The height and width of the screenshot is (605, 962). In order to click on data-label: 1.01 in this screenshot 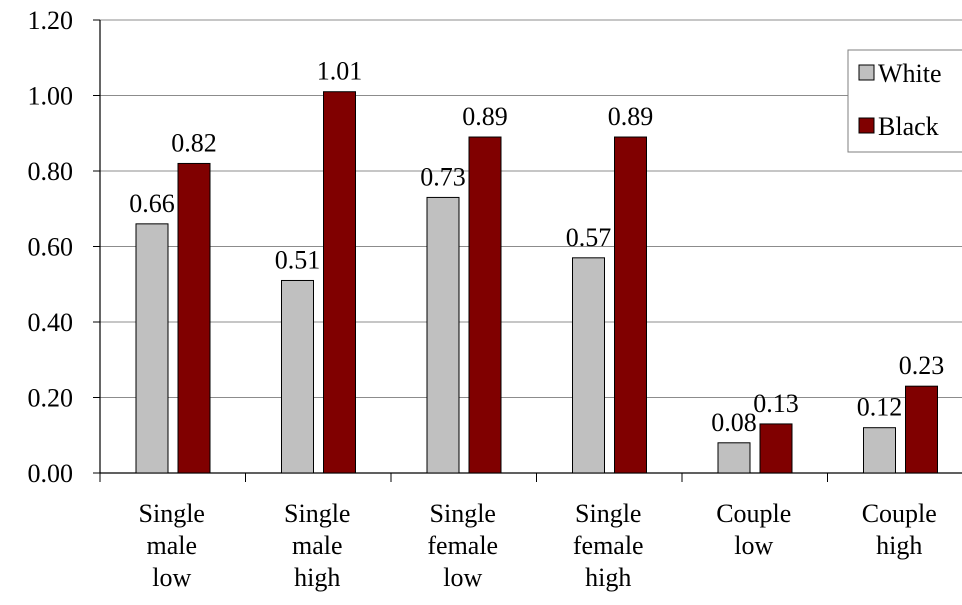, I will do `click(340, 71)`.